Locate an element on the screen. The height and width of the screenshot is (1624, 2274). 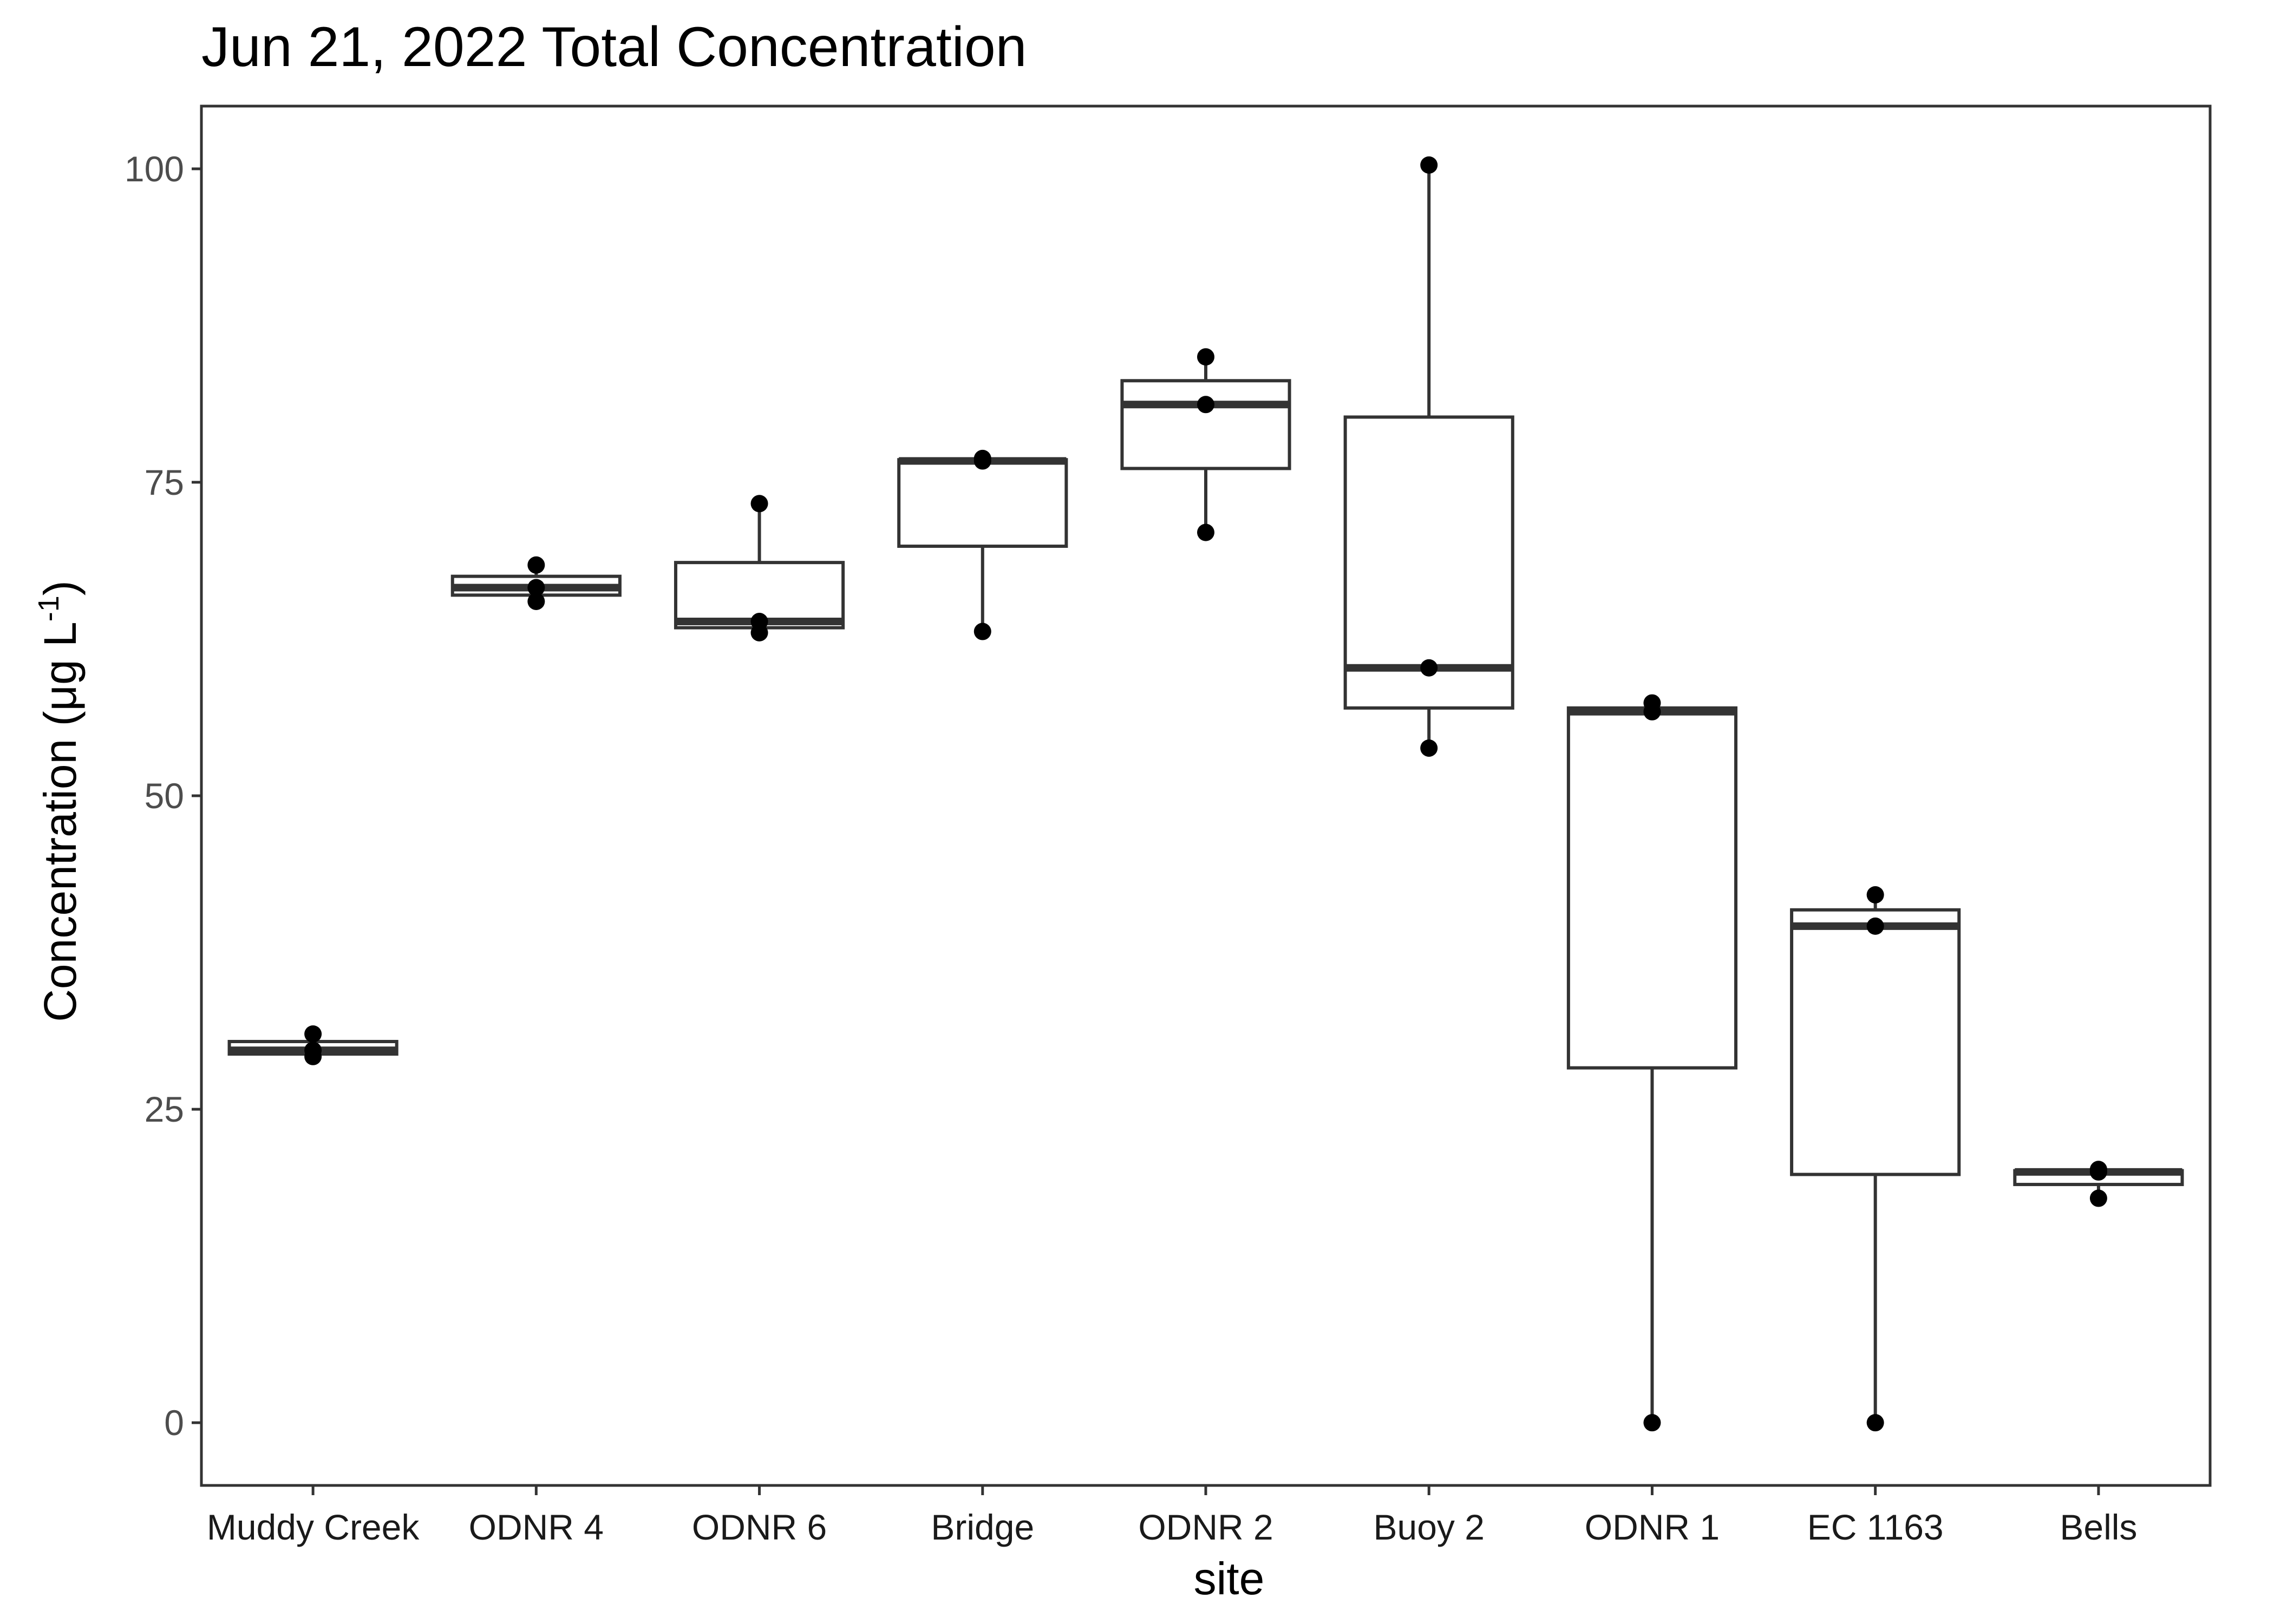
y-tick-label: 75 is located at coordinates (165, 482).